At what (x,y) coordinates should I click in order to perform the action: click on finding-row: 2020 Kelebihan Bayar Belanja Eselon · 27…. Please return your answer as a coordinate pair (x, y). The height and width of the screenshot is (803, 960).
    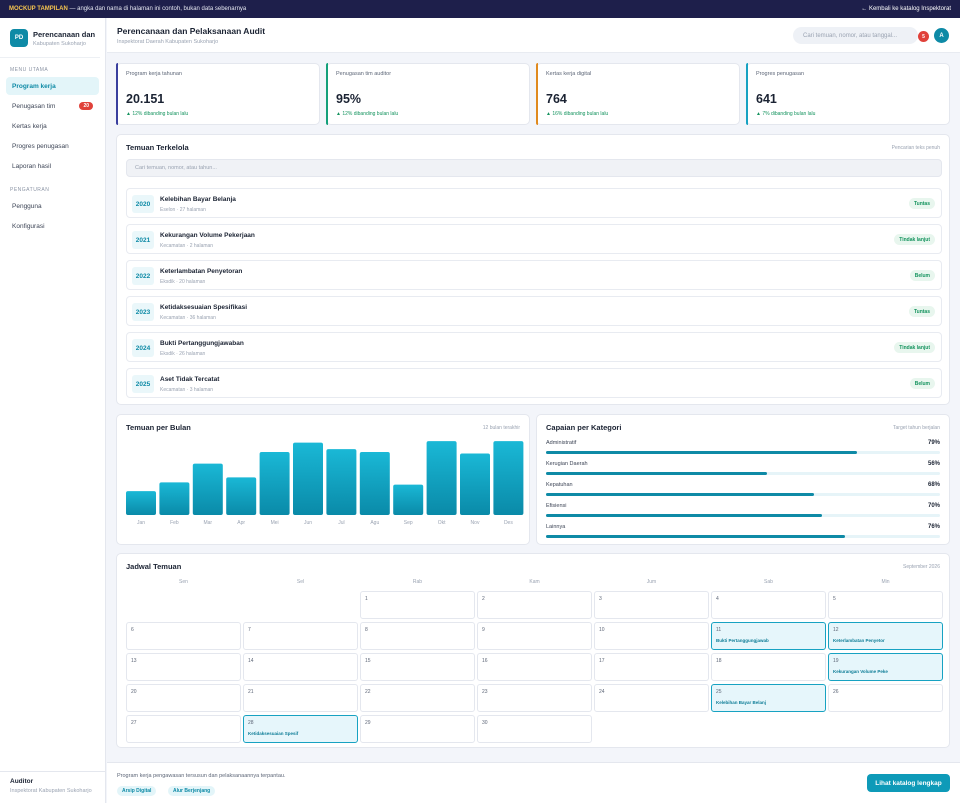
    Looking at the image, I should click on (534, 203).